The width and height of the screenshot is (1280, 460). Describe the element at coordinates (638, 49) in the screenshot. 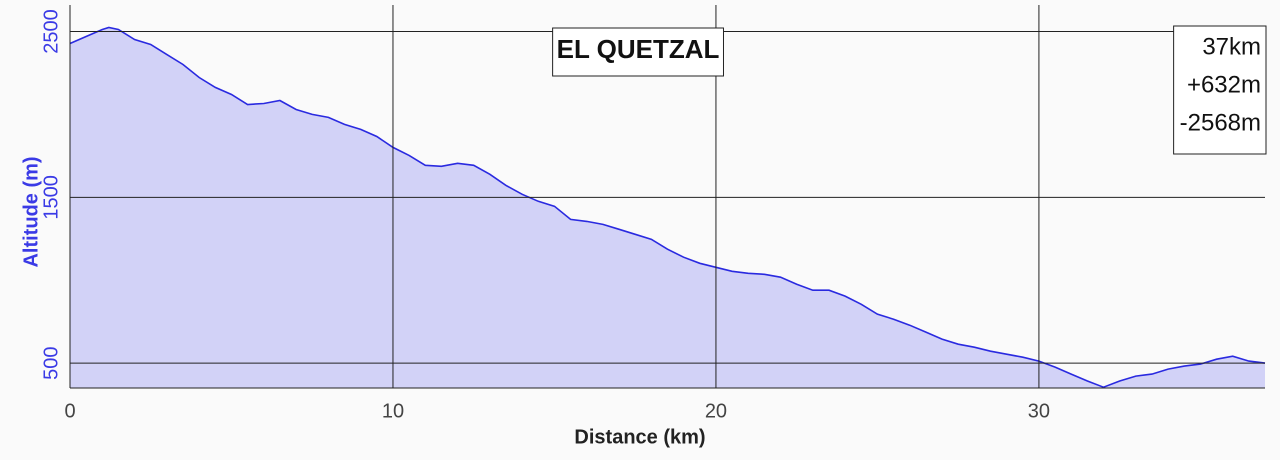

I see `chart-title: EL QUETZAL` at that location.